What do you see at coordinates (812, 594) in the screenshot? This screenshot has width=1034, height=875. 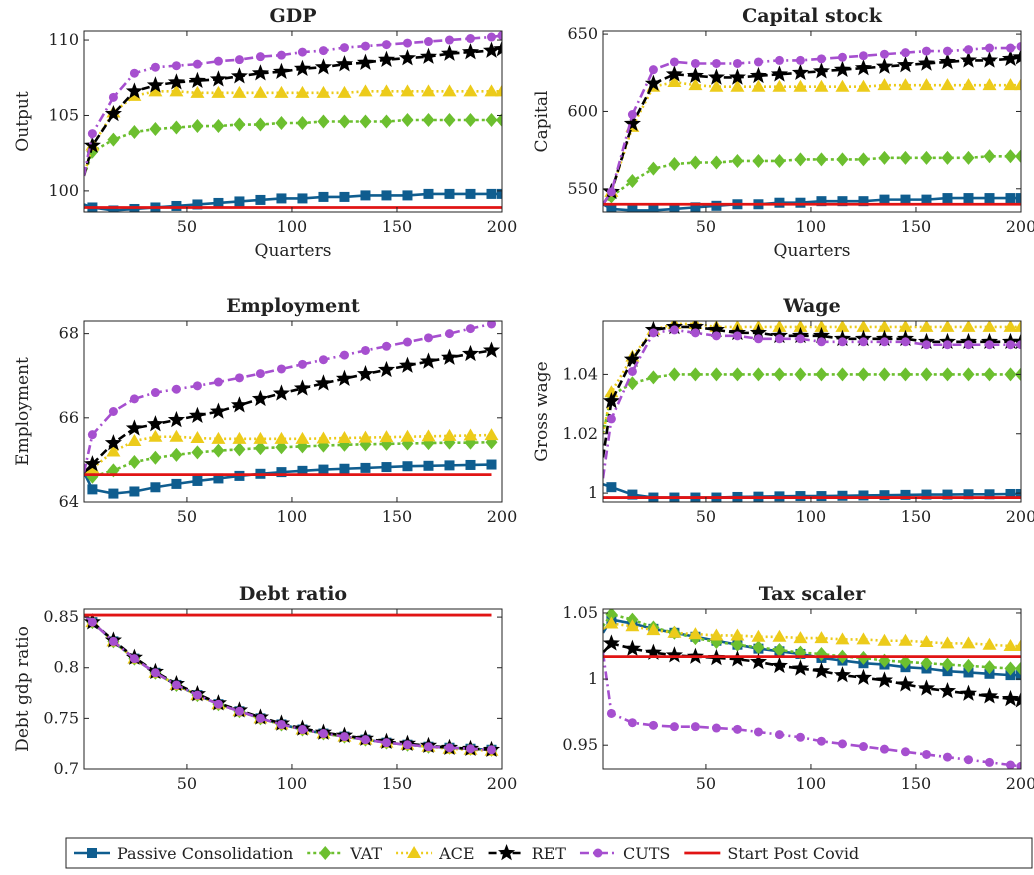 I see `panel-title: Tax scaler` at bounding box center [812, 594].